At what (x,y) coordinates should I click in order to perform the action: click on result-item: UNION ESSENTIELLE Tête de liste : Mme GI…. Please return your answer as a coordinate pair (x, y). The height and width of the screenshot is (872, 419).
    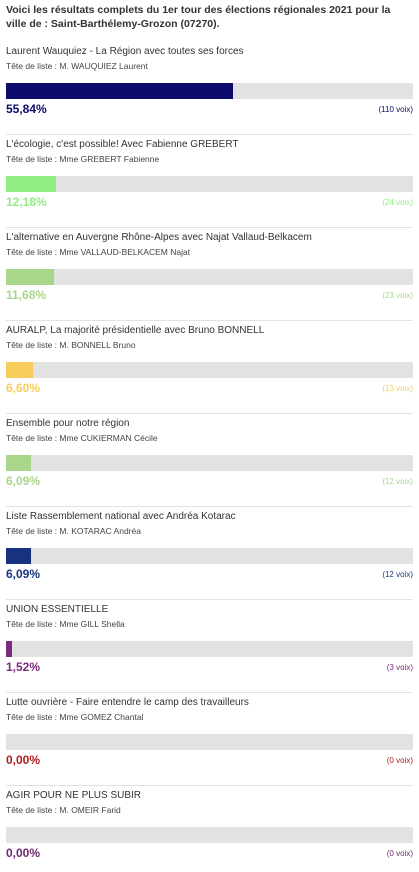
    Looking at the image, I should click on (209, 646).